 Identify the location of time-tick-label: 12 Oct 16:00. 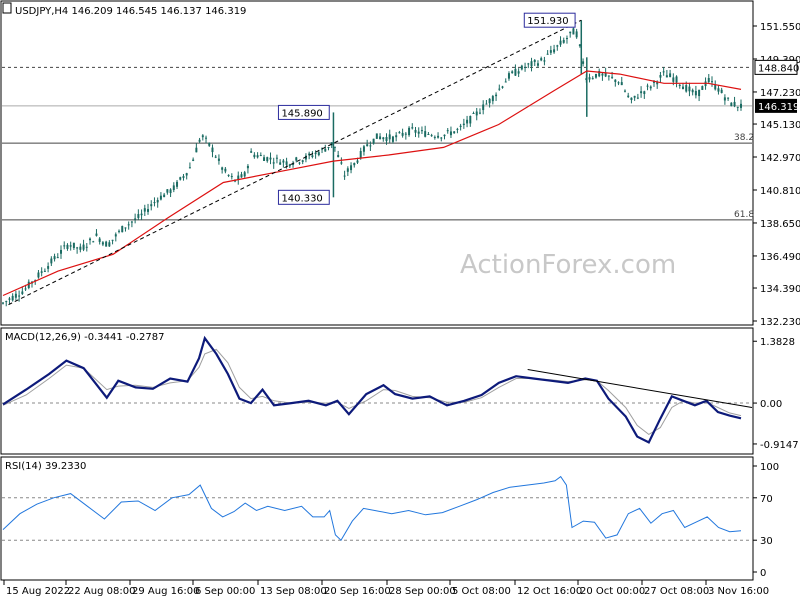
(549, 591).